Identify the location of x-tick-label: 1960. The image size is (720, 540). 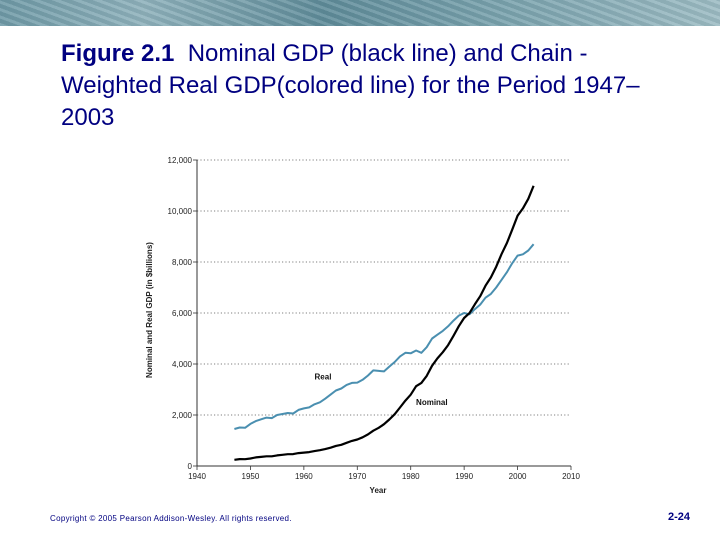
(304, 476).